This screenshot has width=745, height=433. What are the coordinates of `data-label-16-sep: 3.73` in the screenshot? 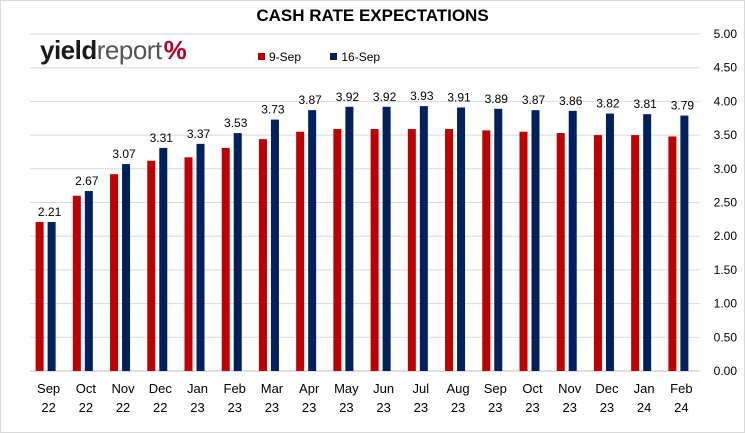 It's located at (273, 110).